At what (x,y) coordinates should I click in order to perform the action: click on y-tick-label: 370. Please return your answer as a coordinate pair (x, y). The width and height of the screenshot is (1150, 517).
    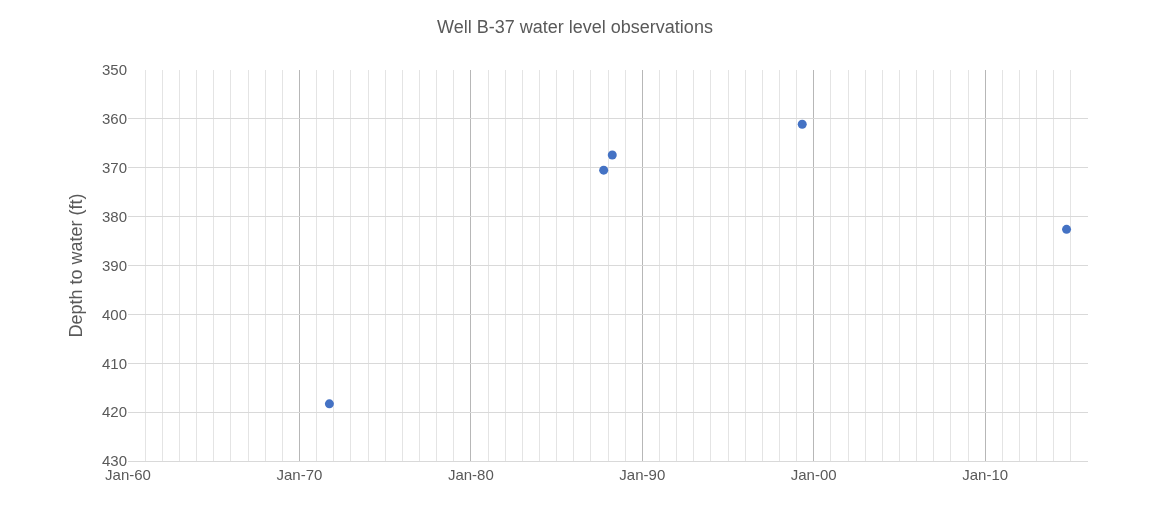
    Looking at the image, I should click on (114, 167).